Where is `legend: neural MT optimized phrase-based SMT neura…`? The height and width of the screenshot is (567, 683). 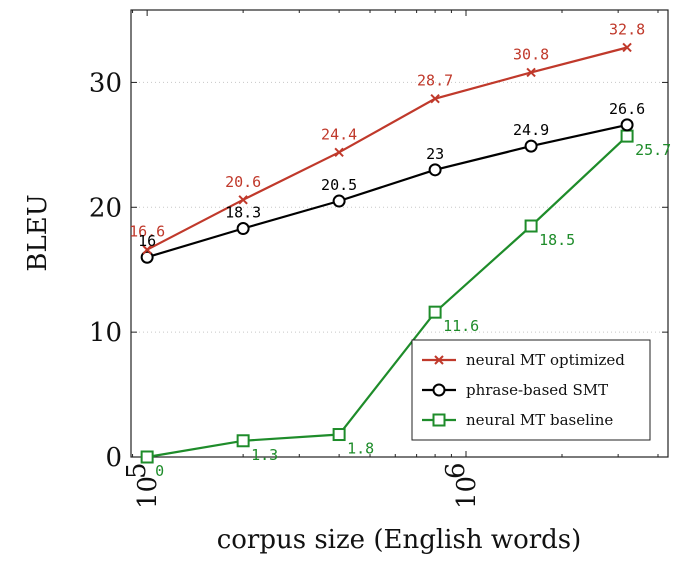
legend: neural MT optimized phrase-based SMT neura… is located at coordinates (531, 390).